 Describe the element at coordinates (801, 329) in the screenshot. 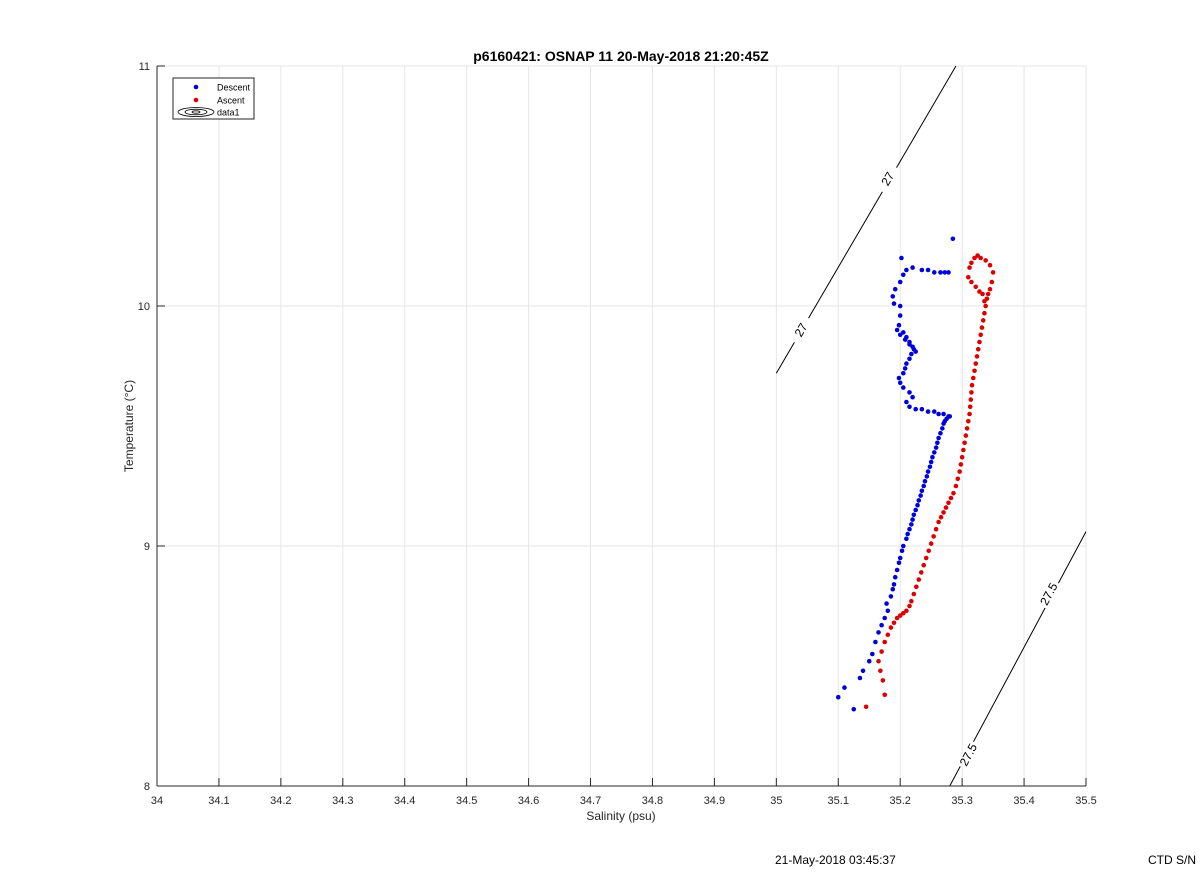

I see `contour-label: 27` at that location.